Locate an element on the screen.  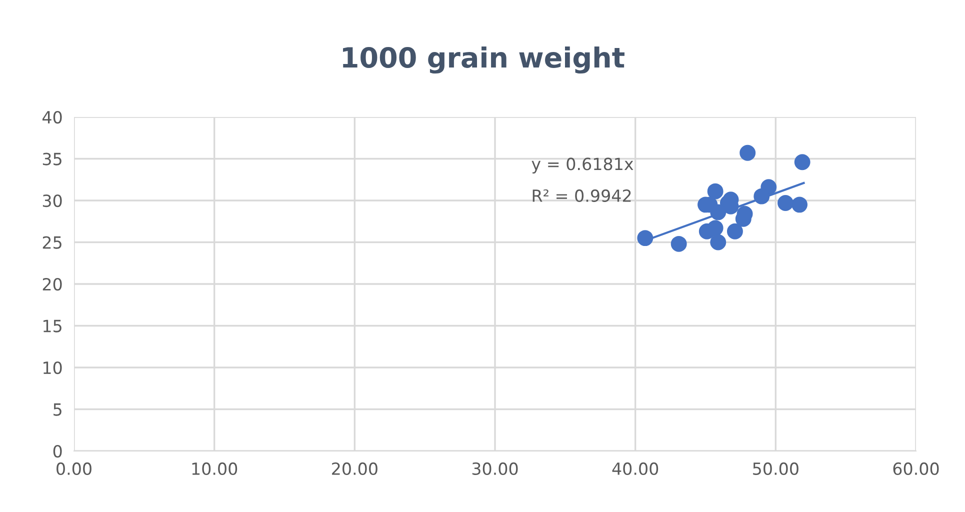
y-tick-label: 10 is located at coordinates (53, 367).